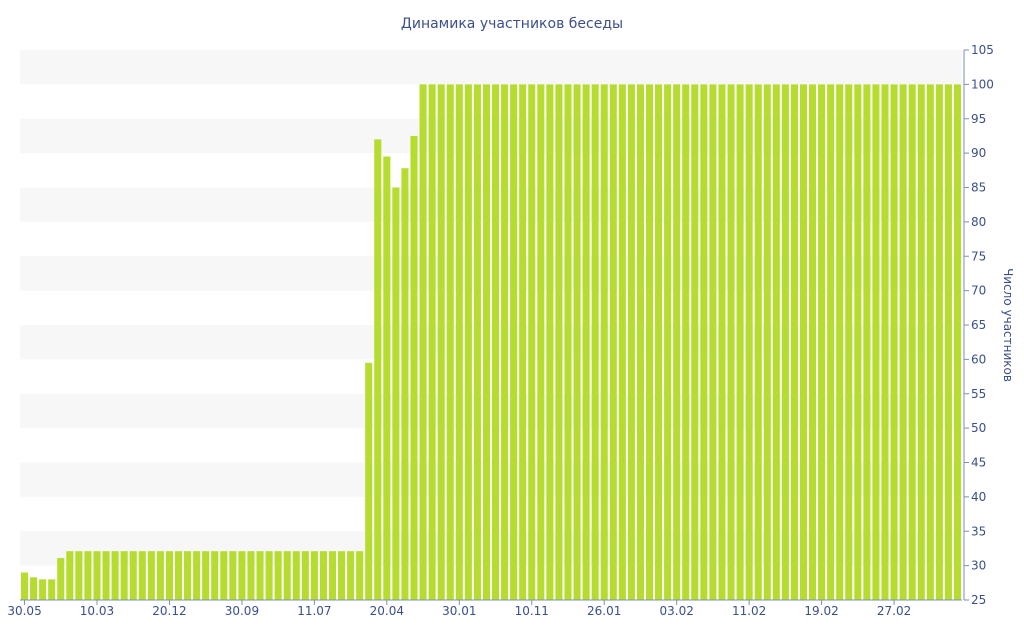 The image size is (1024, 640). I want to click on x-tick-label: 20.04, so click(387, 611).